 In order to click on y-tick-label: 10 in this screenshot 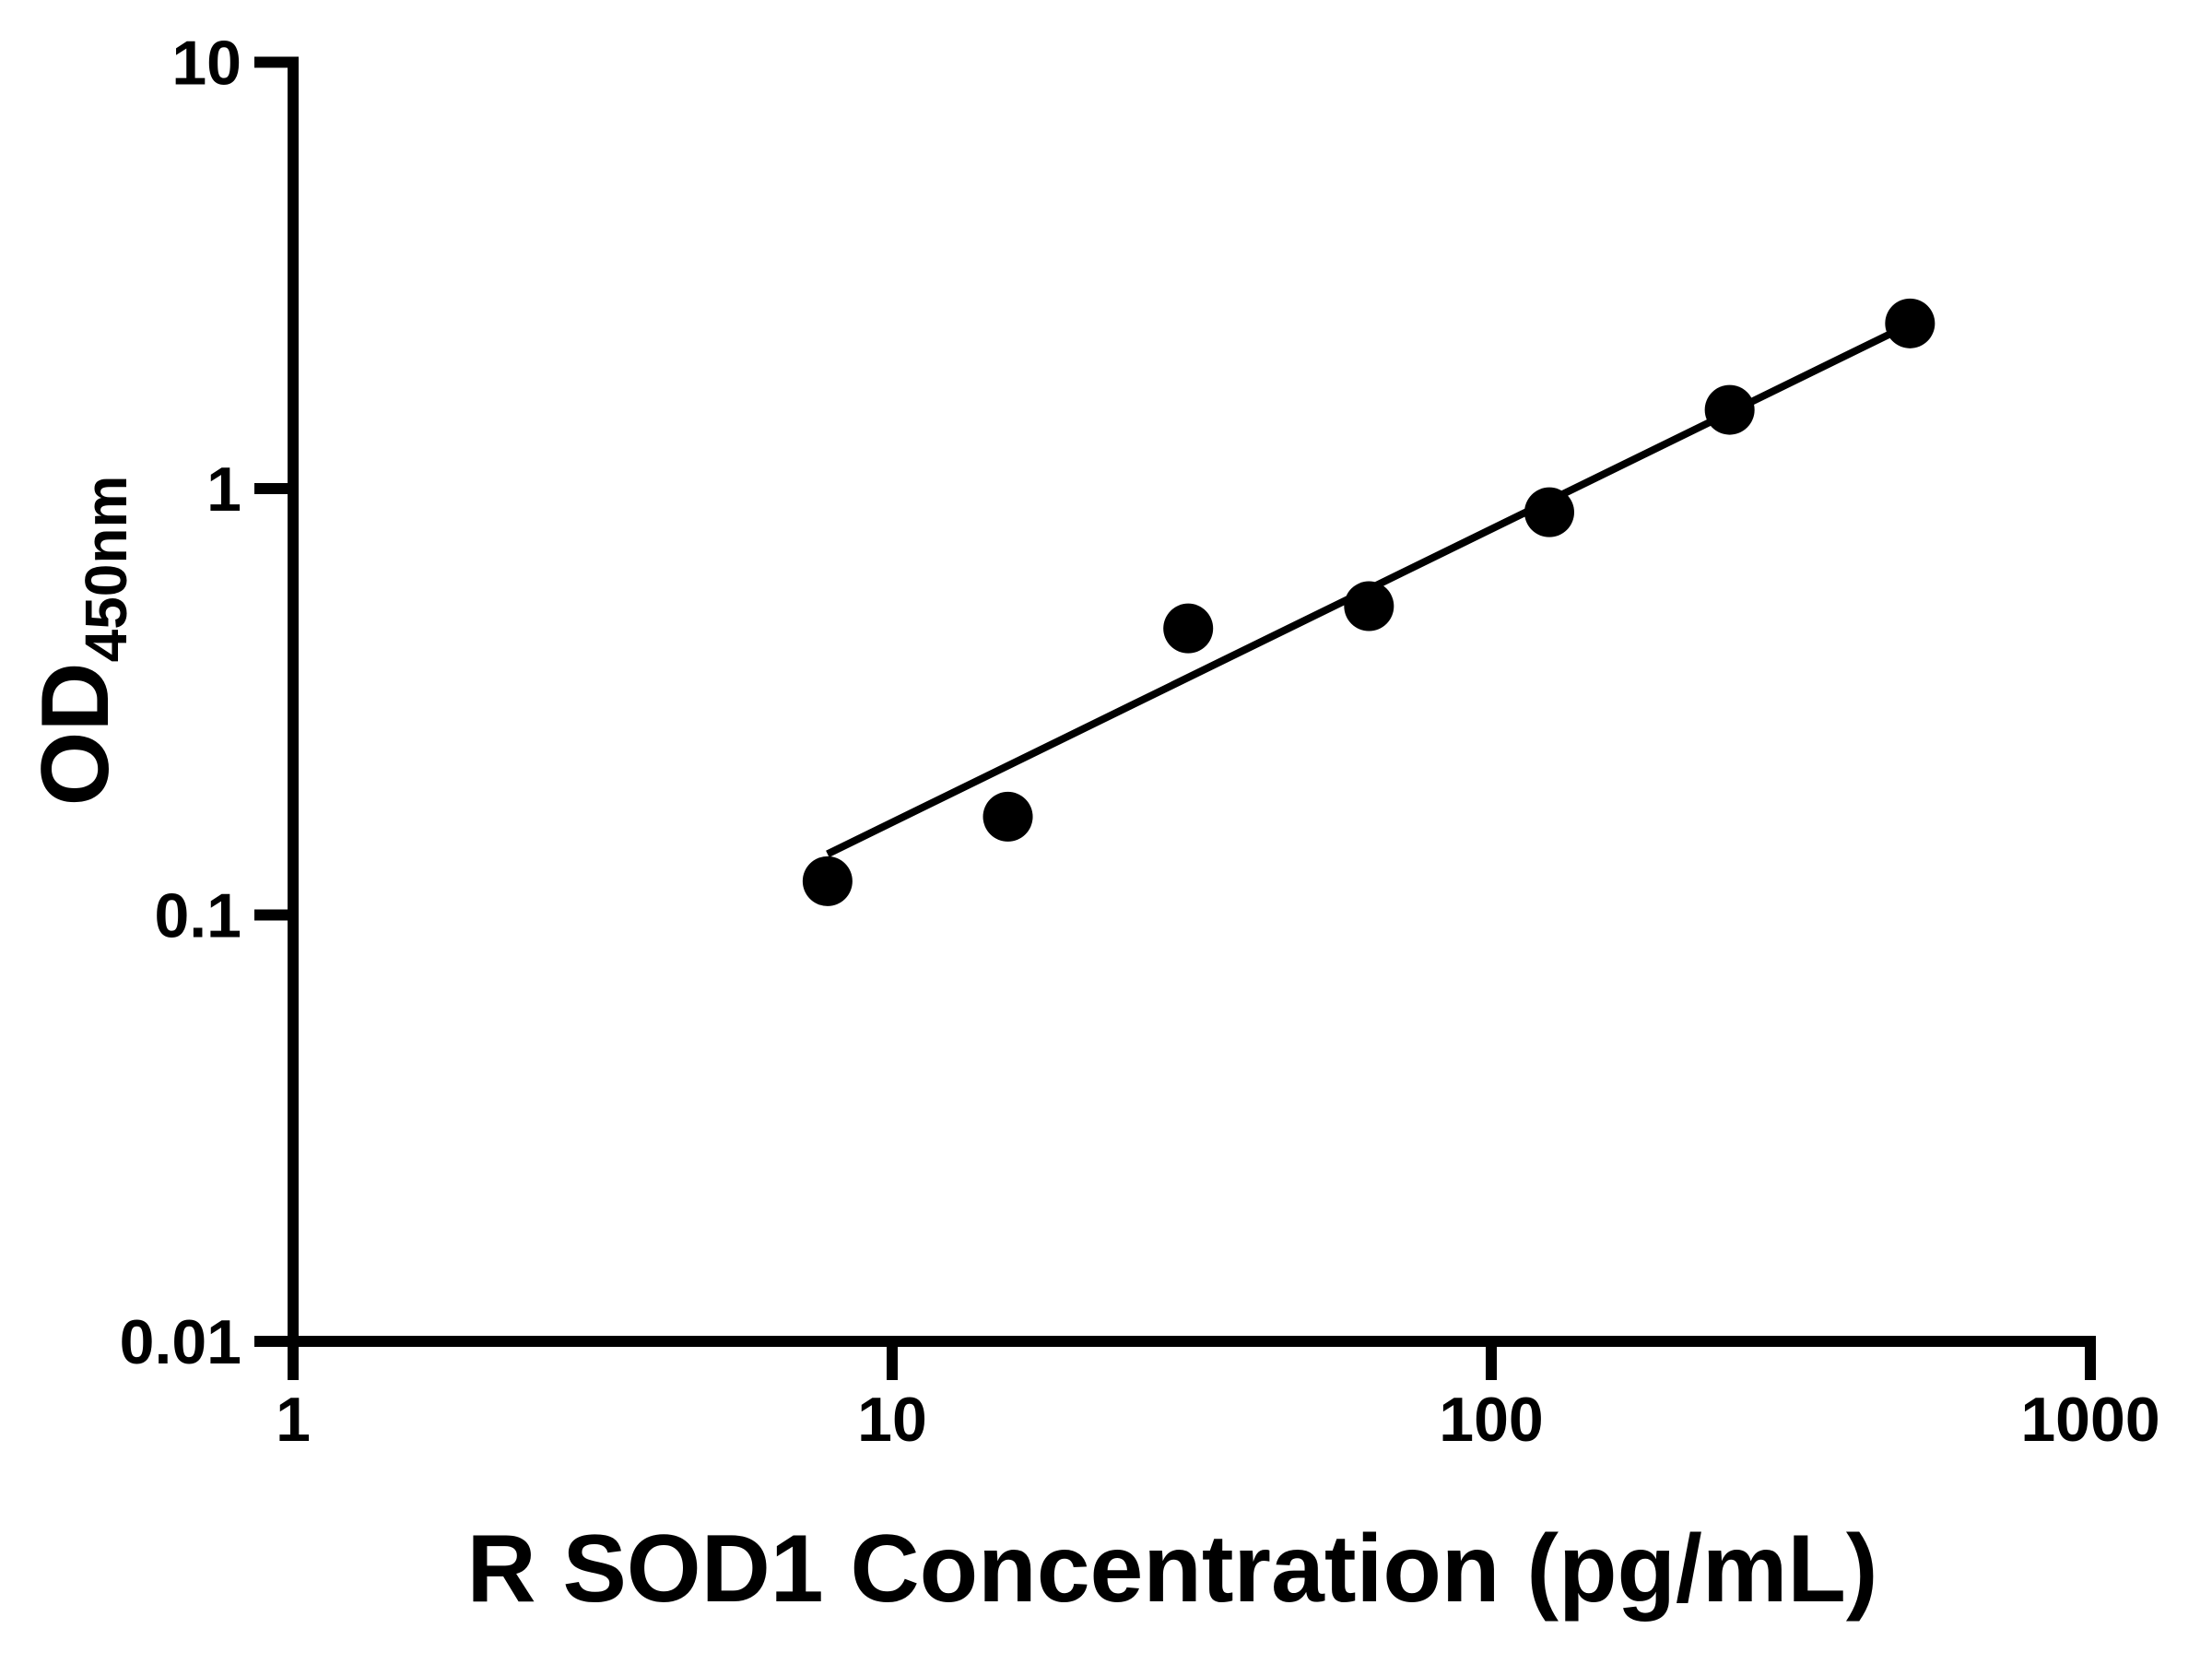, I will do `click(206, 64)`.